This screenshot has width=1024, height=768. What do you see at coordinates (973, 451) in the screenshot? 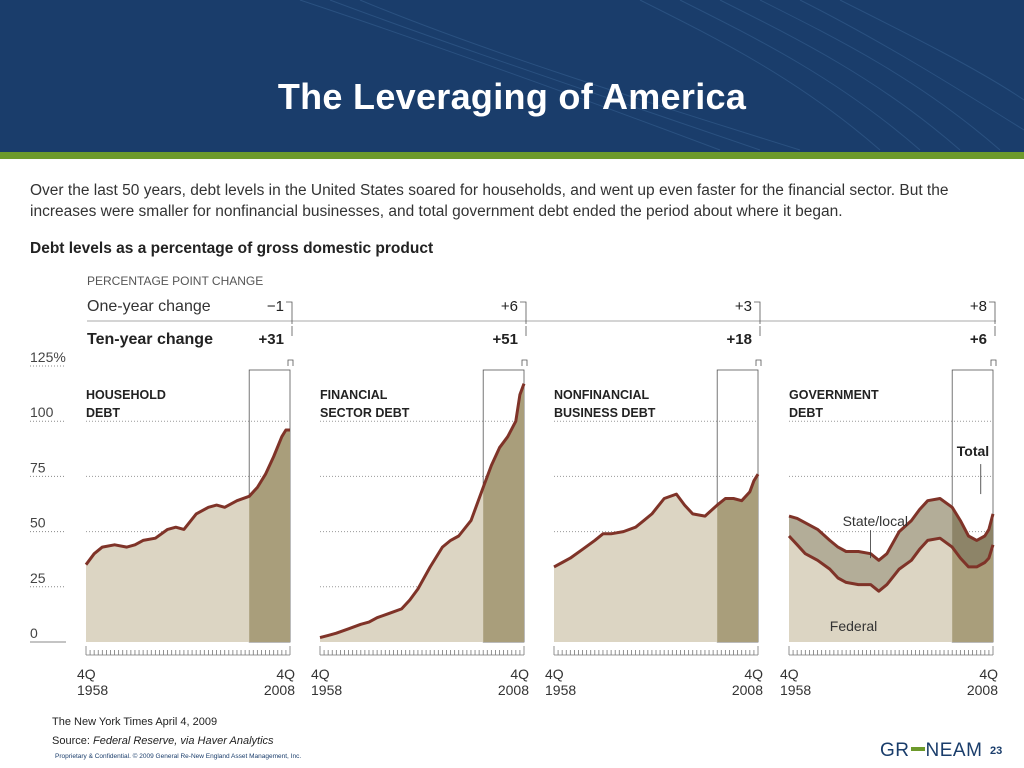
I see `total-label: Total` at bounding box center [973, 451].